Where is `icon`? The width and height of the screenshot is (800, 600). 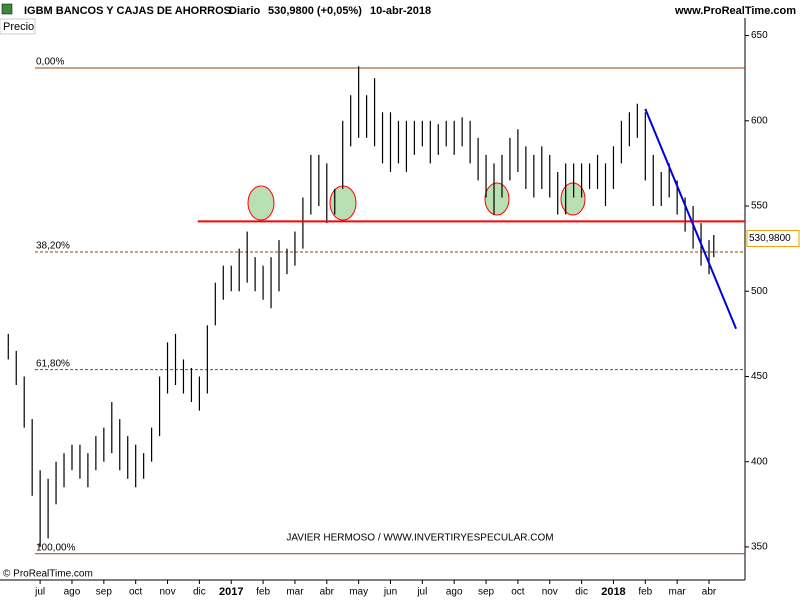 icon is located at coordinates (7, 9).